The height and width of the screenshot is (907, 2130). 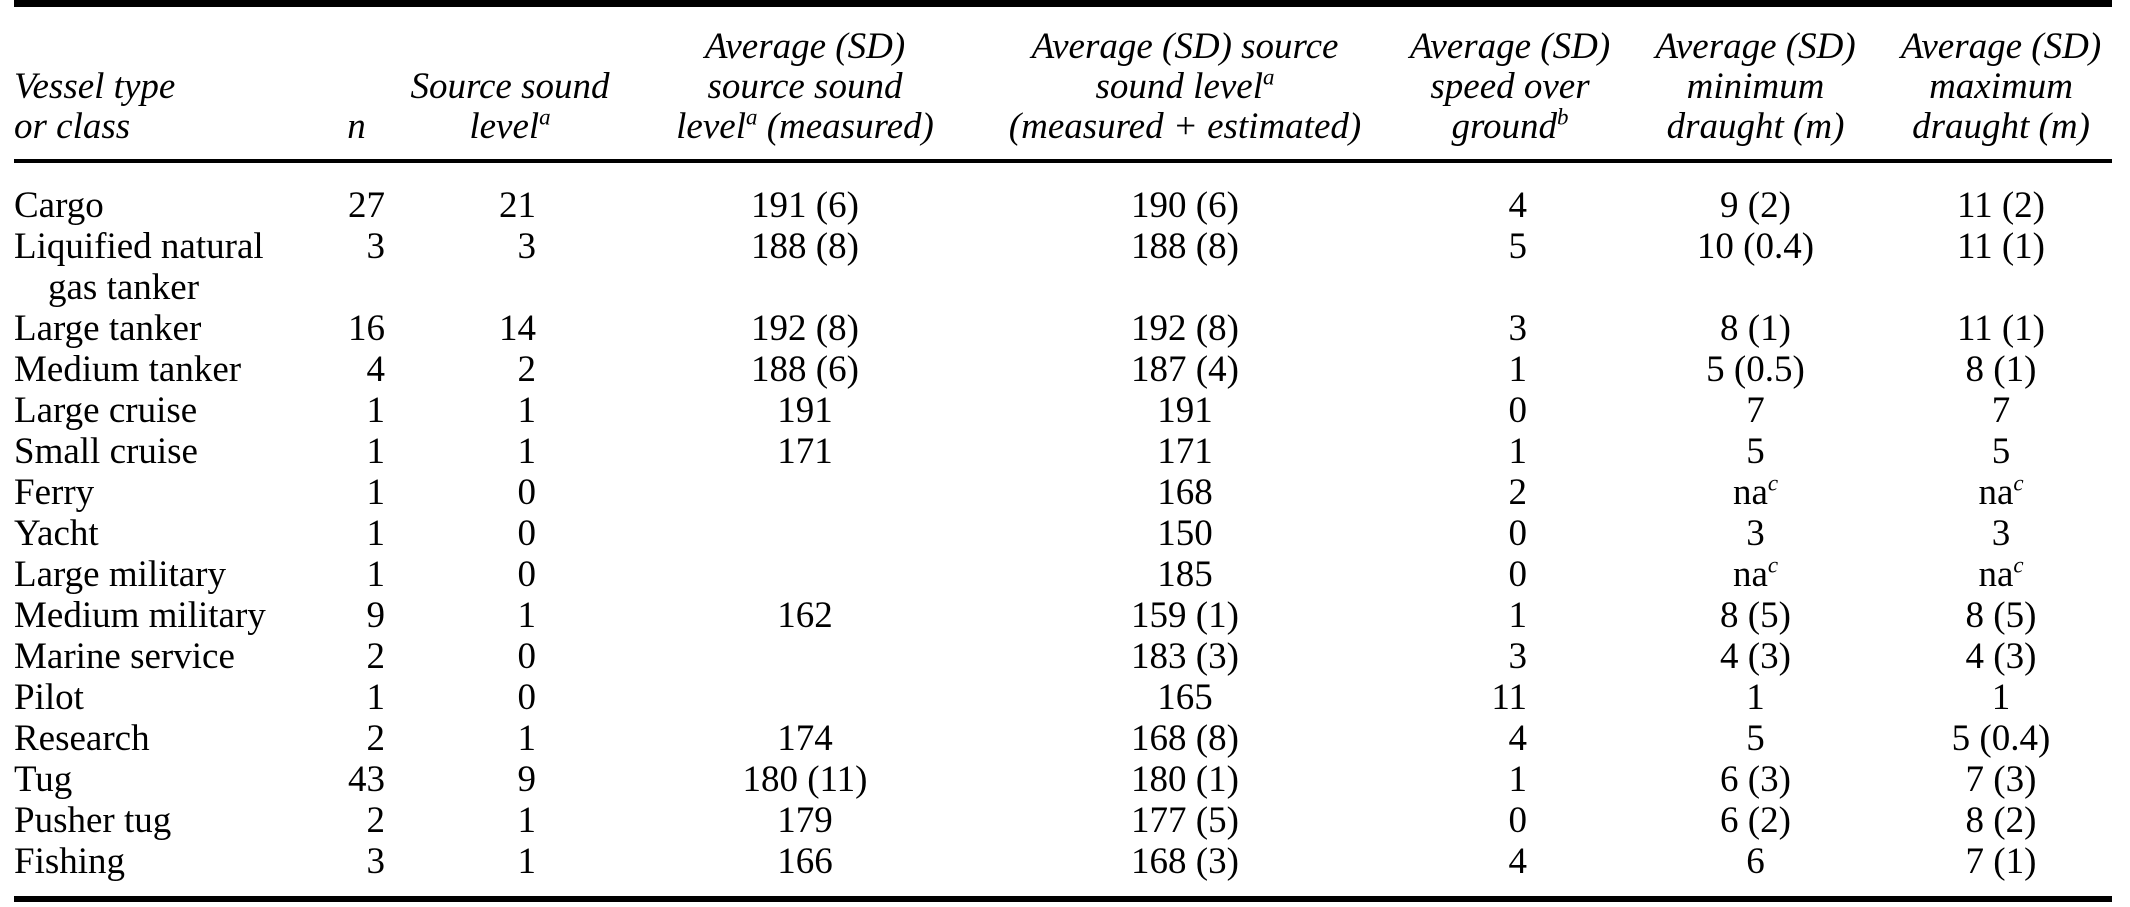 I want to click on header-cell-source: Source sound levela, so click(x=510, y=81).